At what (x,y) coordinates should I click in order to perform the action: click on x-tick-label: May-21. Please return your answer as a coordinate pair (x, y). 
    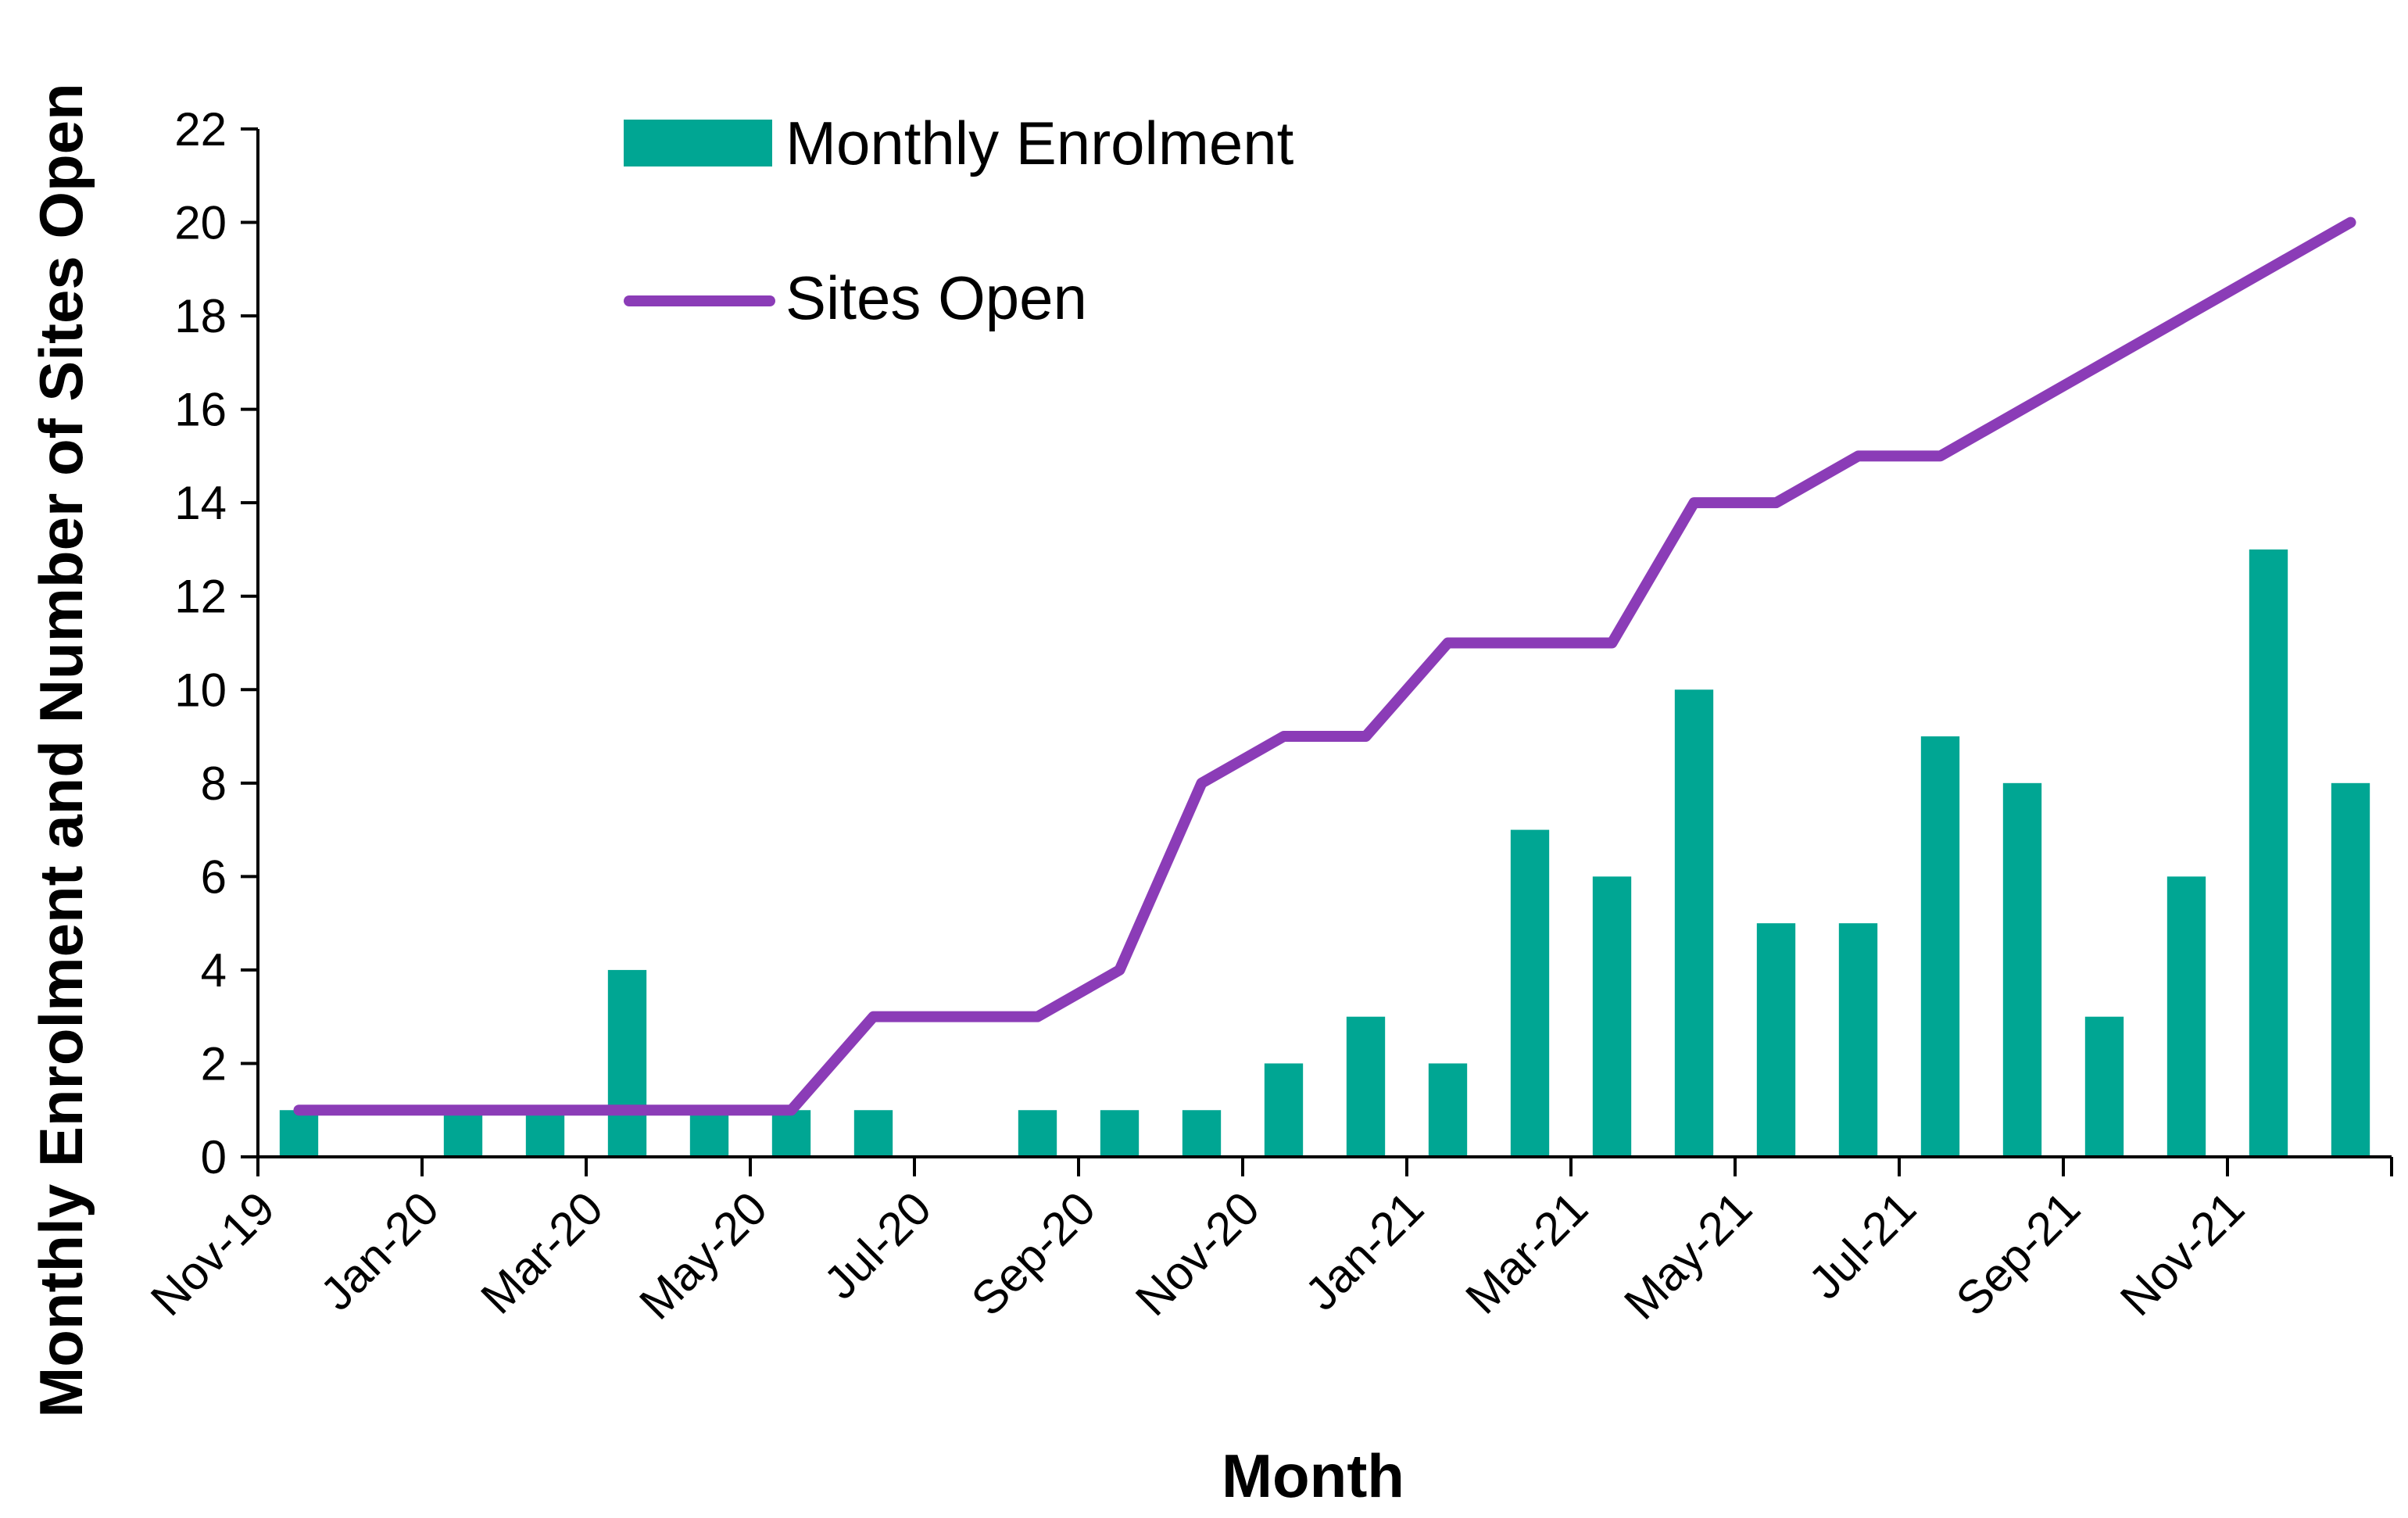
    Looking at the image, I should click on (1688, 1256).